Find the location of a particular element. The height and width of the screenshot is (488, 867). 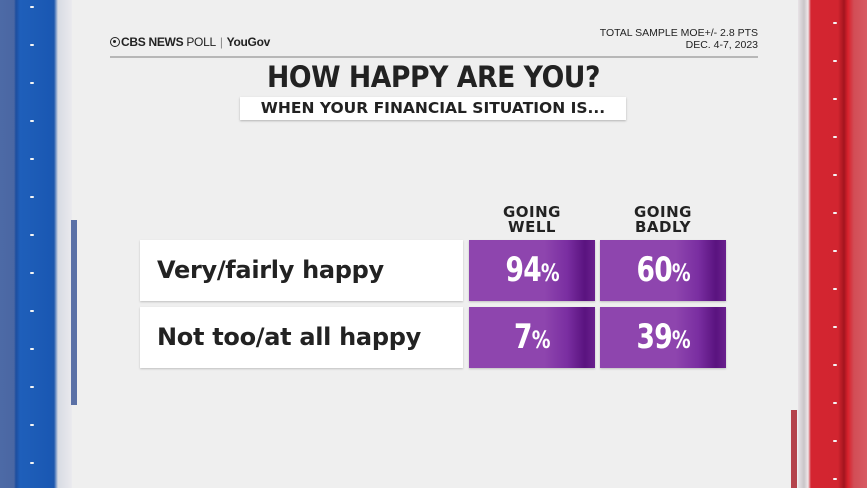

left-blue-rail is located at coordinates (36, 244).